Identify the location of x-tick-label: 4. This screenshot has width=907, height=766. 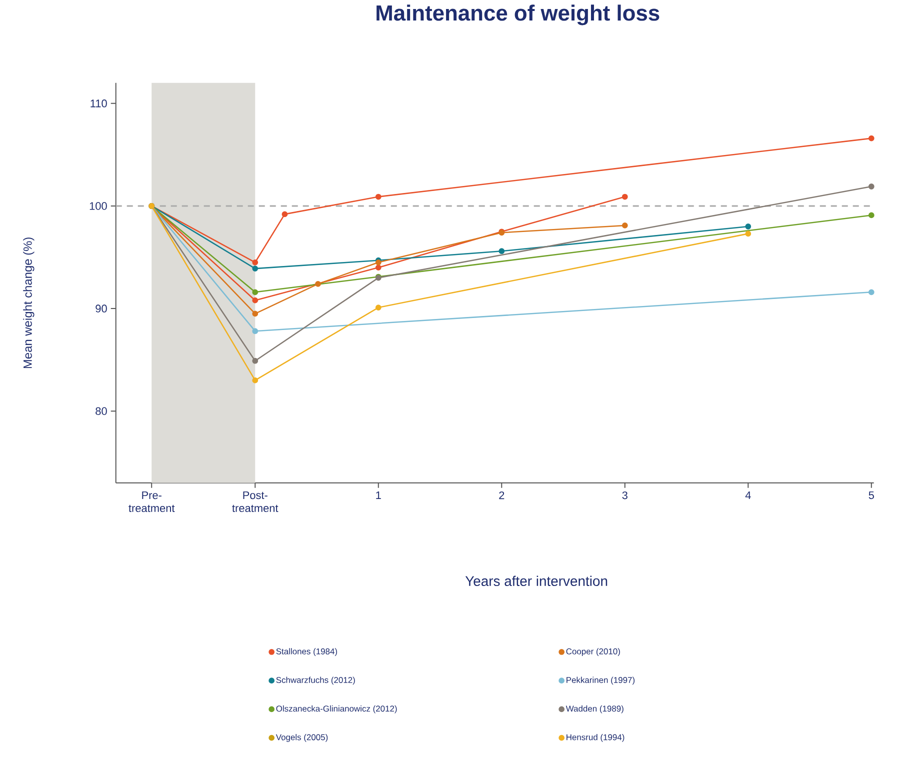
(748, 495).